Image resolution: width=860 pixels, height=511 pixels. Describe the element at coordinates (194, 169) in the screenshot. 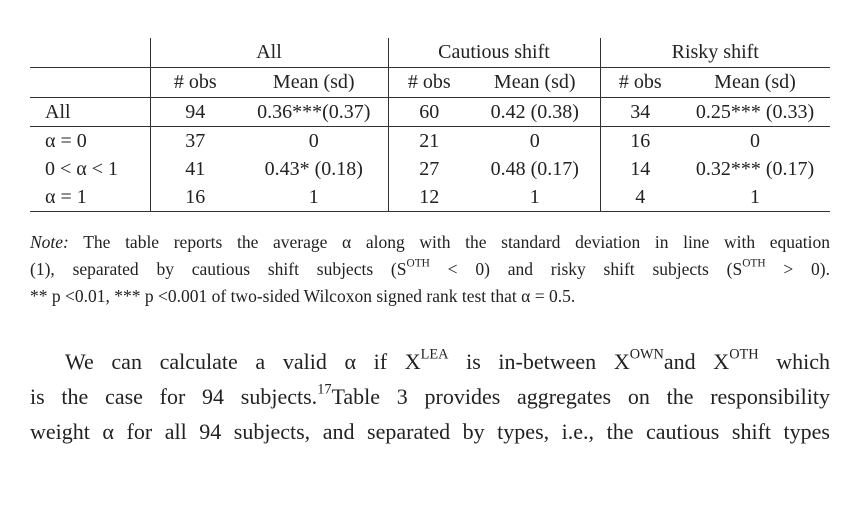

I see `table-cell: 41` at that location.